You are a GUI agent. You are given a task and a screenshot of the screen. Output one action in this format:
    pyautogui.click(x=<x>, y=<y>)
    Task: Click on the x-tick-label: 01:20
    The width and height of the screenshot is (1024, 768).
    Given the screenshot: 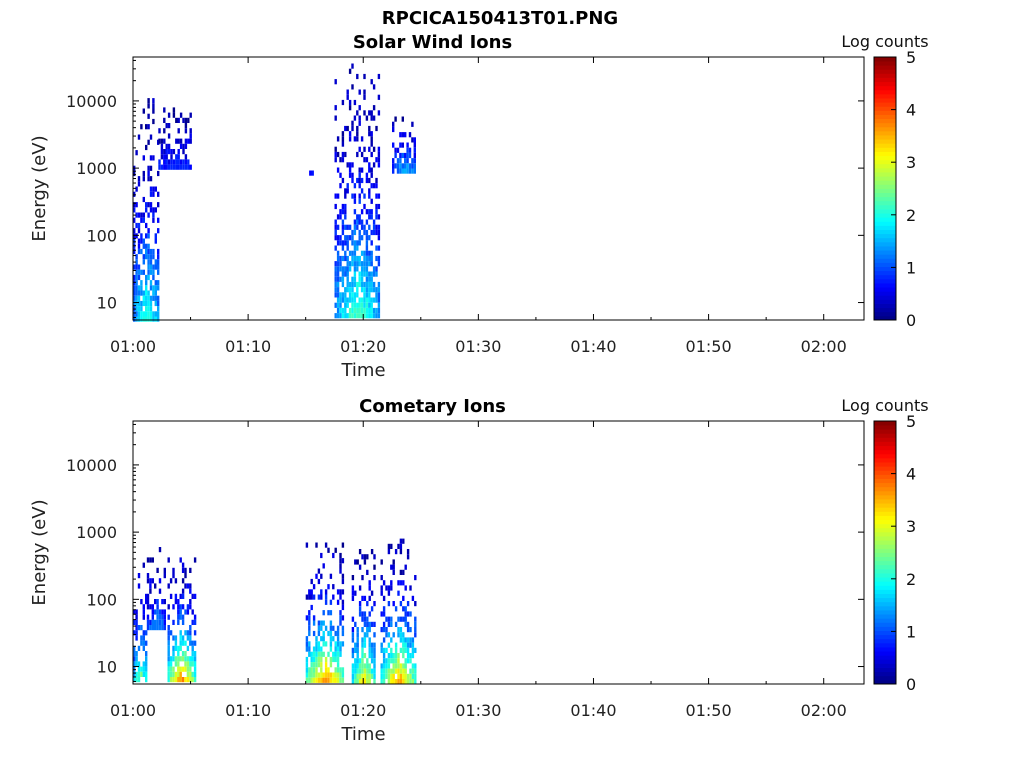 What is the action you would take?
    pyautogui.click(x=363, y=710)
    